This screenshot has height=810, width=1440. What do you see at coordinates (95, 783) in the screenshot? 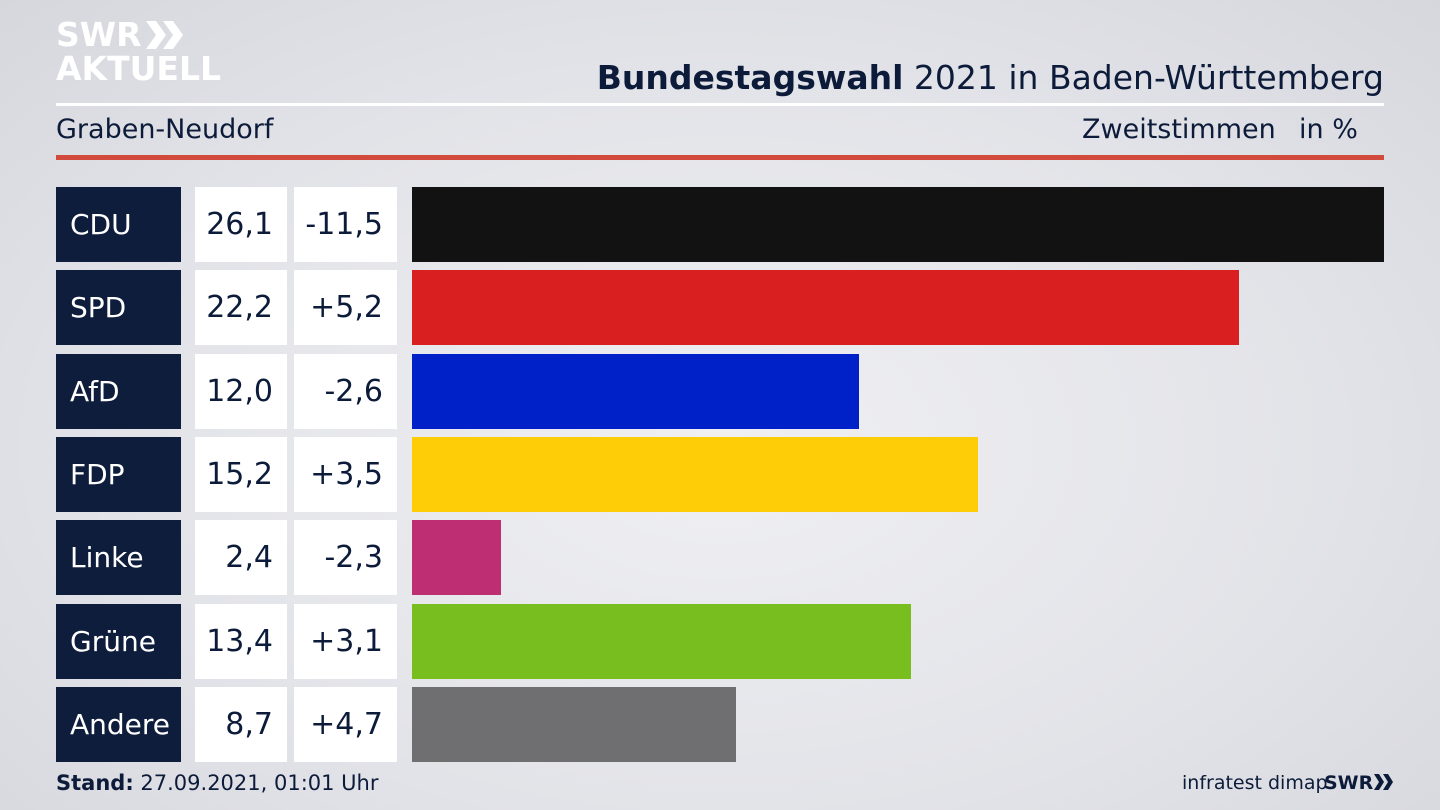
I see `timestamp-label: Stand:` at bounding box center [95, 783].